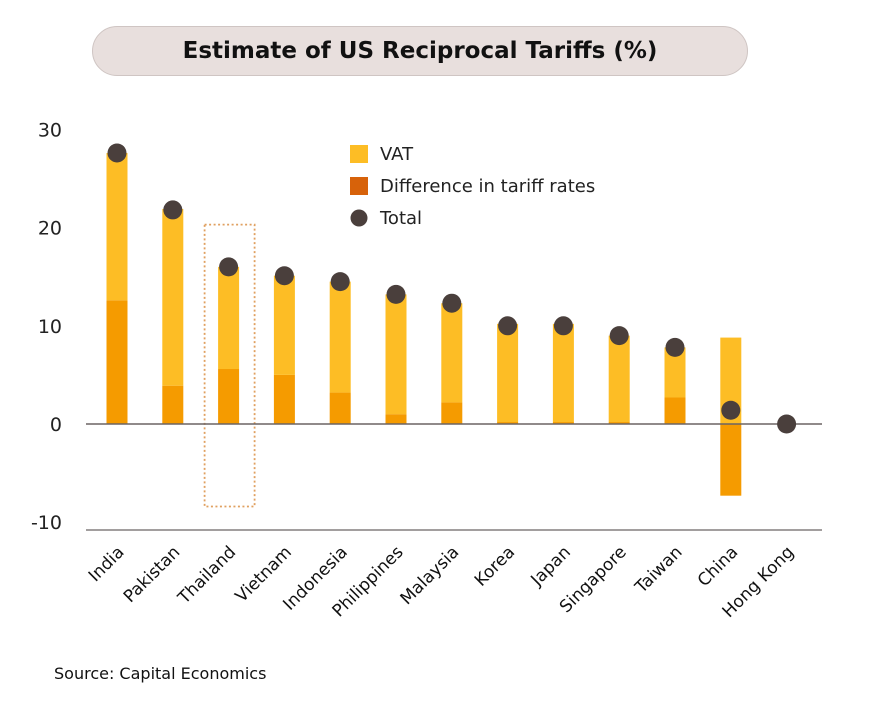 The width and height of the screenshot is (870, 705). What do you see at coordinates (675, 372) in the screenshot?
I see `bar-vat-taiwan` at bounding box center [675, 372].